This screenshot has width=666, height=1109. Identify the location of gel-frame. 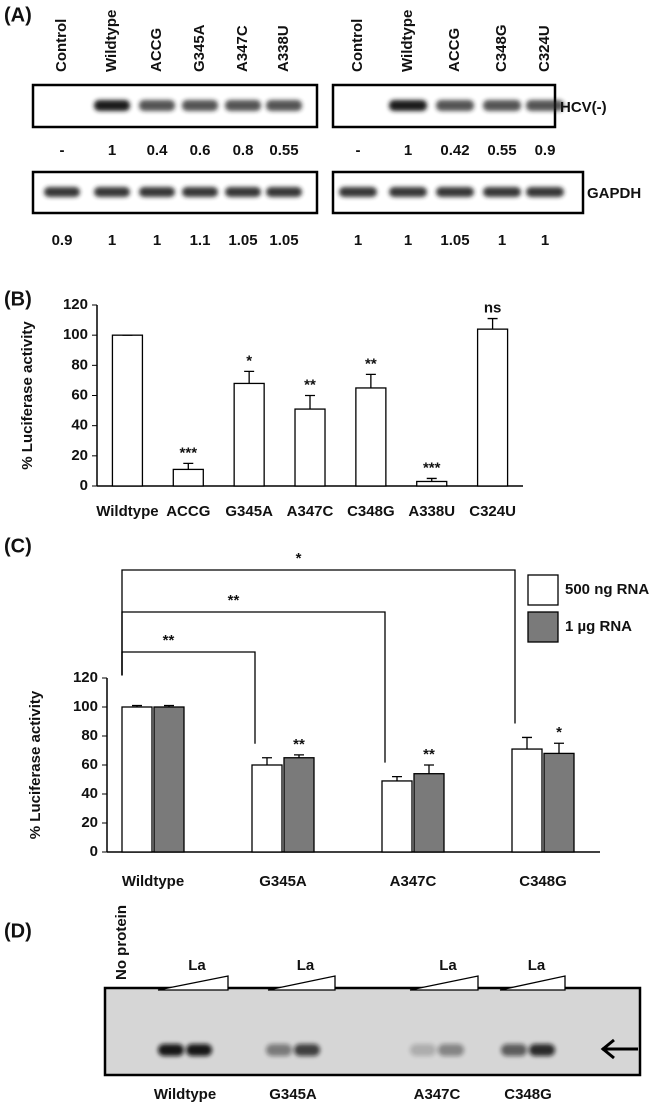
(372, 1031).